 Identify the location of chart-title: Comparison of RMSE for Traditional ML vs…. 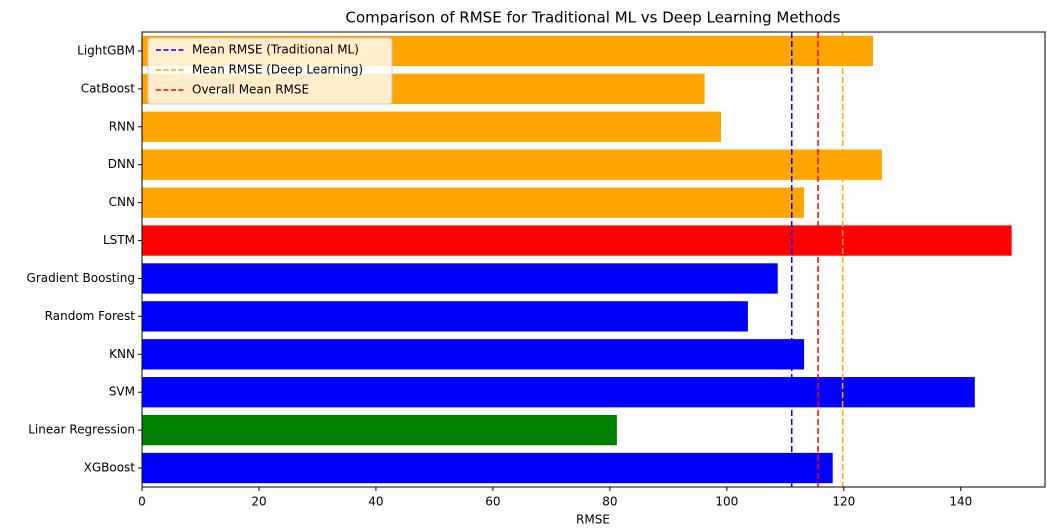
(593, 18).